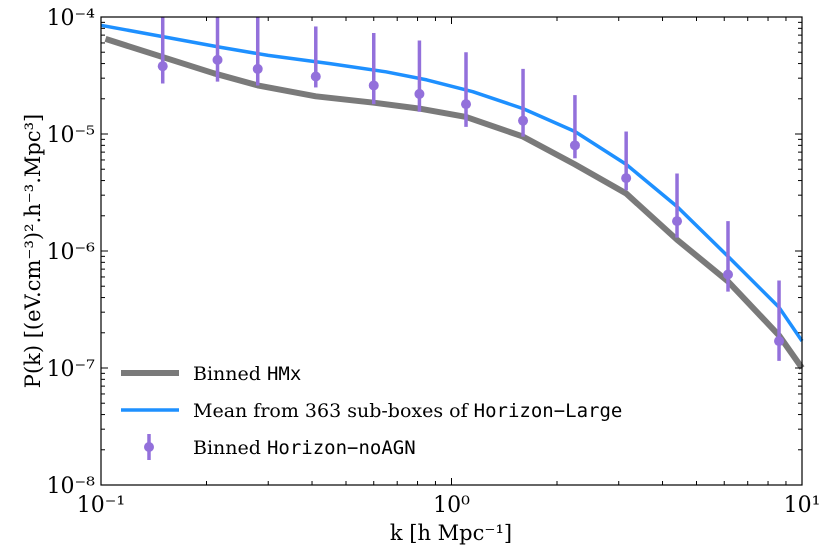  I want to click on y-tick-label: 10⁻⁶, so click(71, 252).